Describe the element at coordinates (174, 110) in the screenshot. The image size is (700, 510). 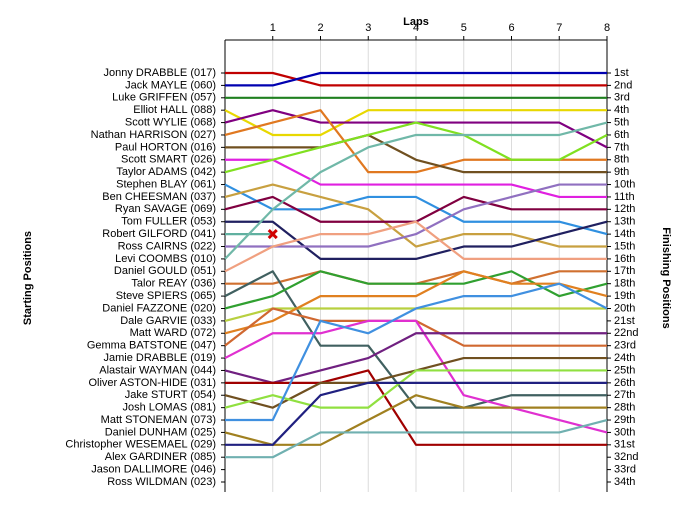
I see `driver-label: Elliot HALL (088)` at that location.